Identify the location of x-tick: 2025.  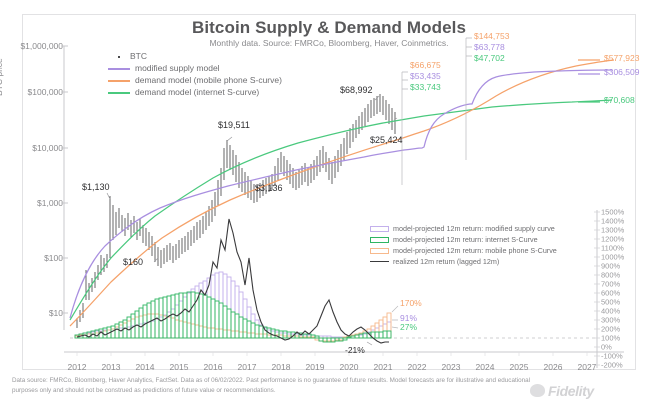
(519, 367).